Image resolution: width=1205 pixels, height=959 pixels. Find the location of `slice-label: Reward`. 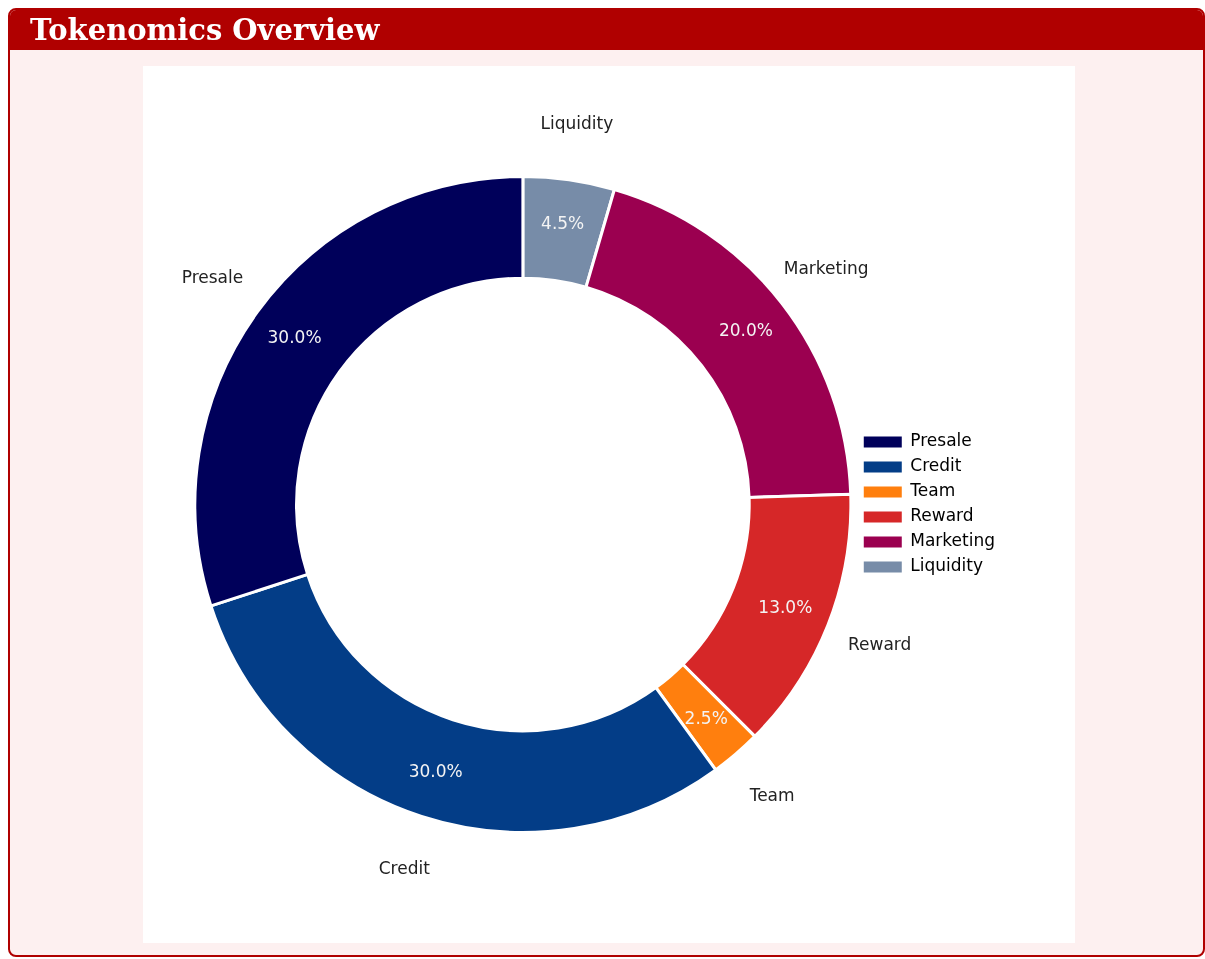

slice-label: Reward is located at coordinates (880, 644).